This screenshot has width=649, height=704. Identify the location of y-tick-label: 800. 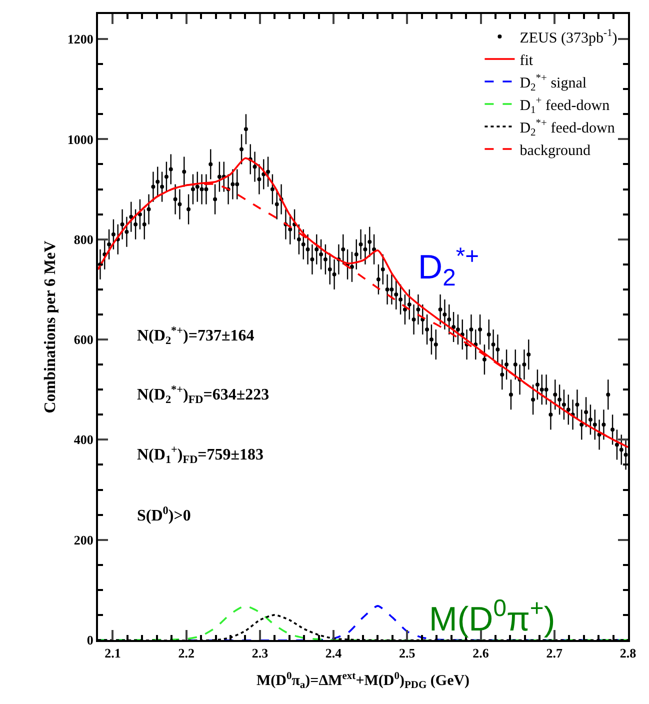
(84, 239).